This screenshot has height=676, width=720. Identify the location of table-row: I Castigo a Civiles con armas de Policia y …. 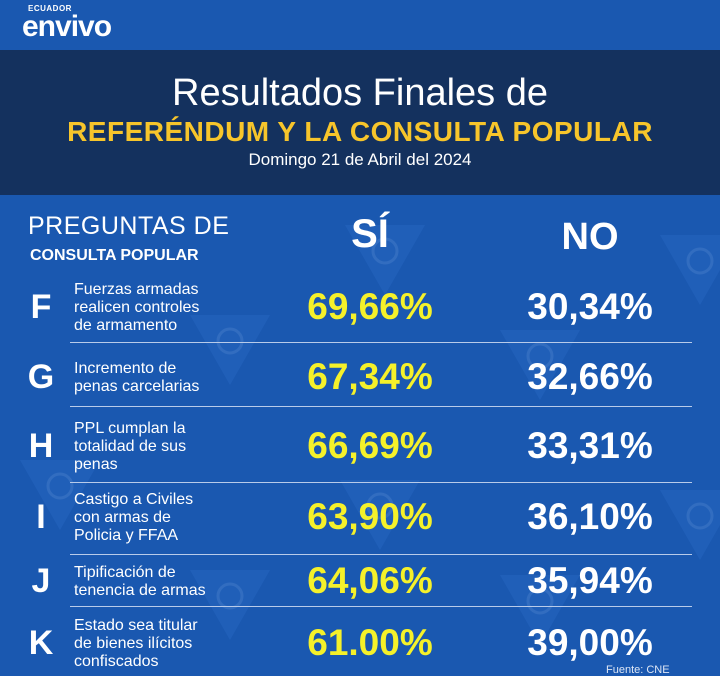
(360, 518).